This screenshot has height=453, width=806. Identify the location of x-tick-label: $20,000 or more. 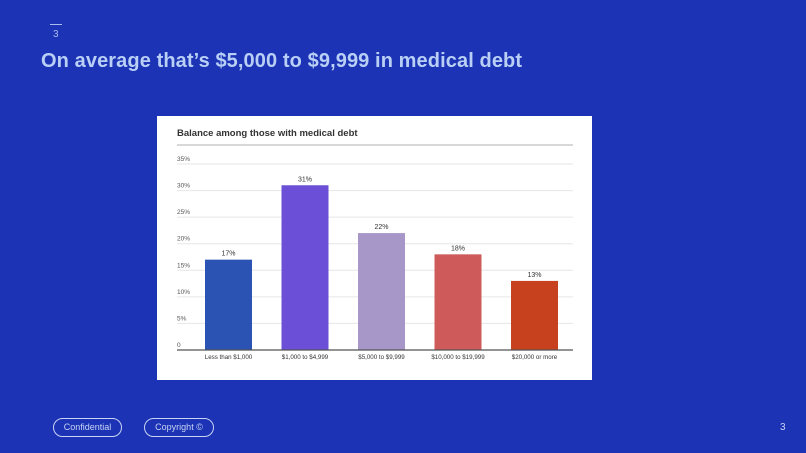
(535, 357).